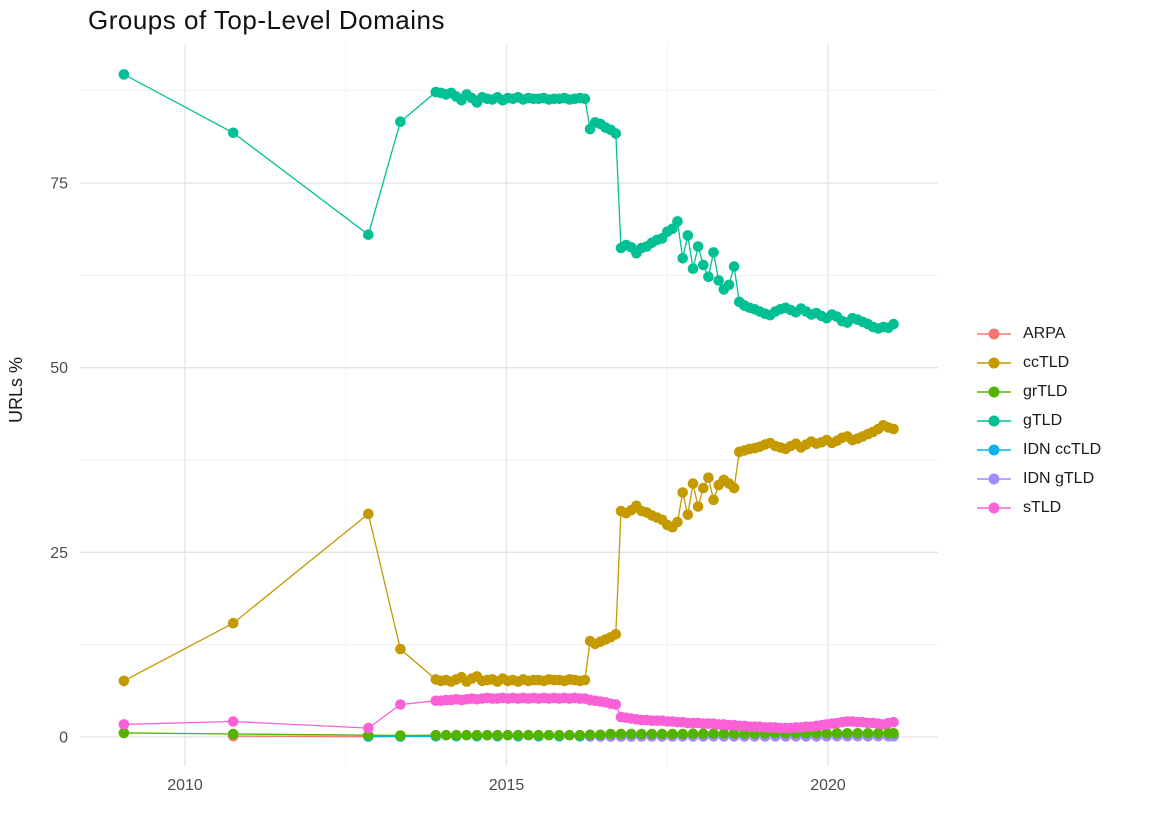  What do you see at coordinates (1059, 478) in the screenshot?
I see `legend-label: IDN gTLD` at bounding box center [1059, 478].